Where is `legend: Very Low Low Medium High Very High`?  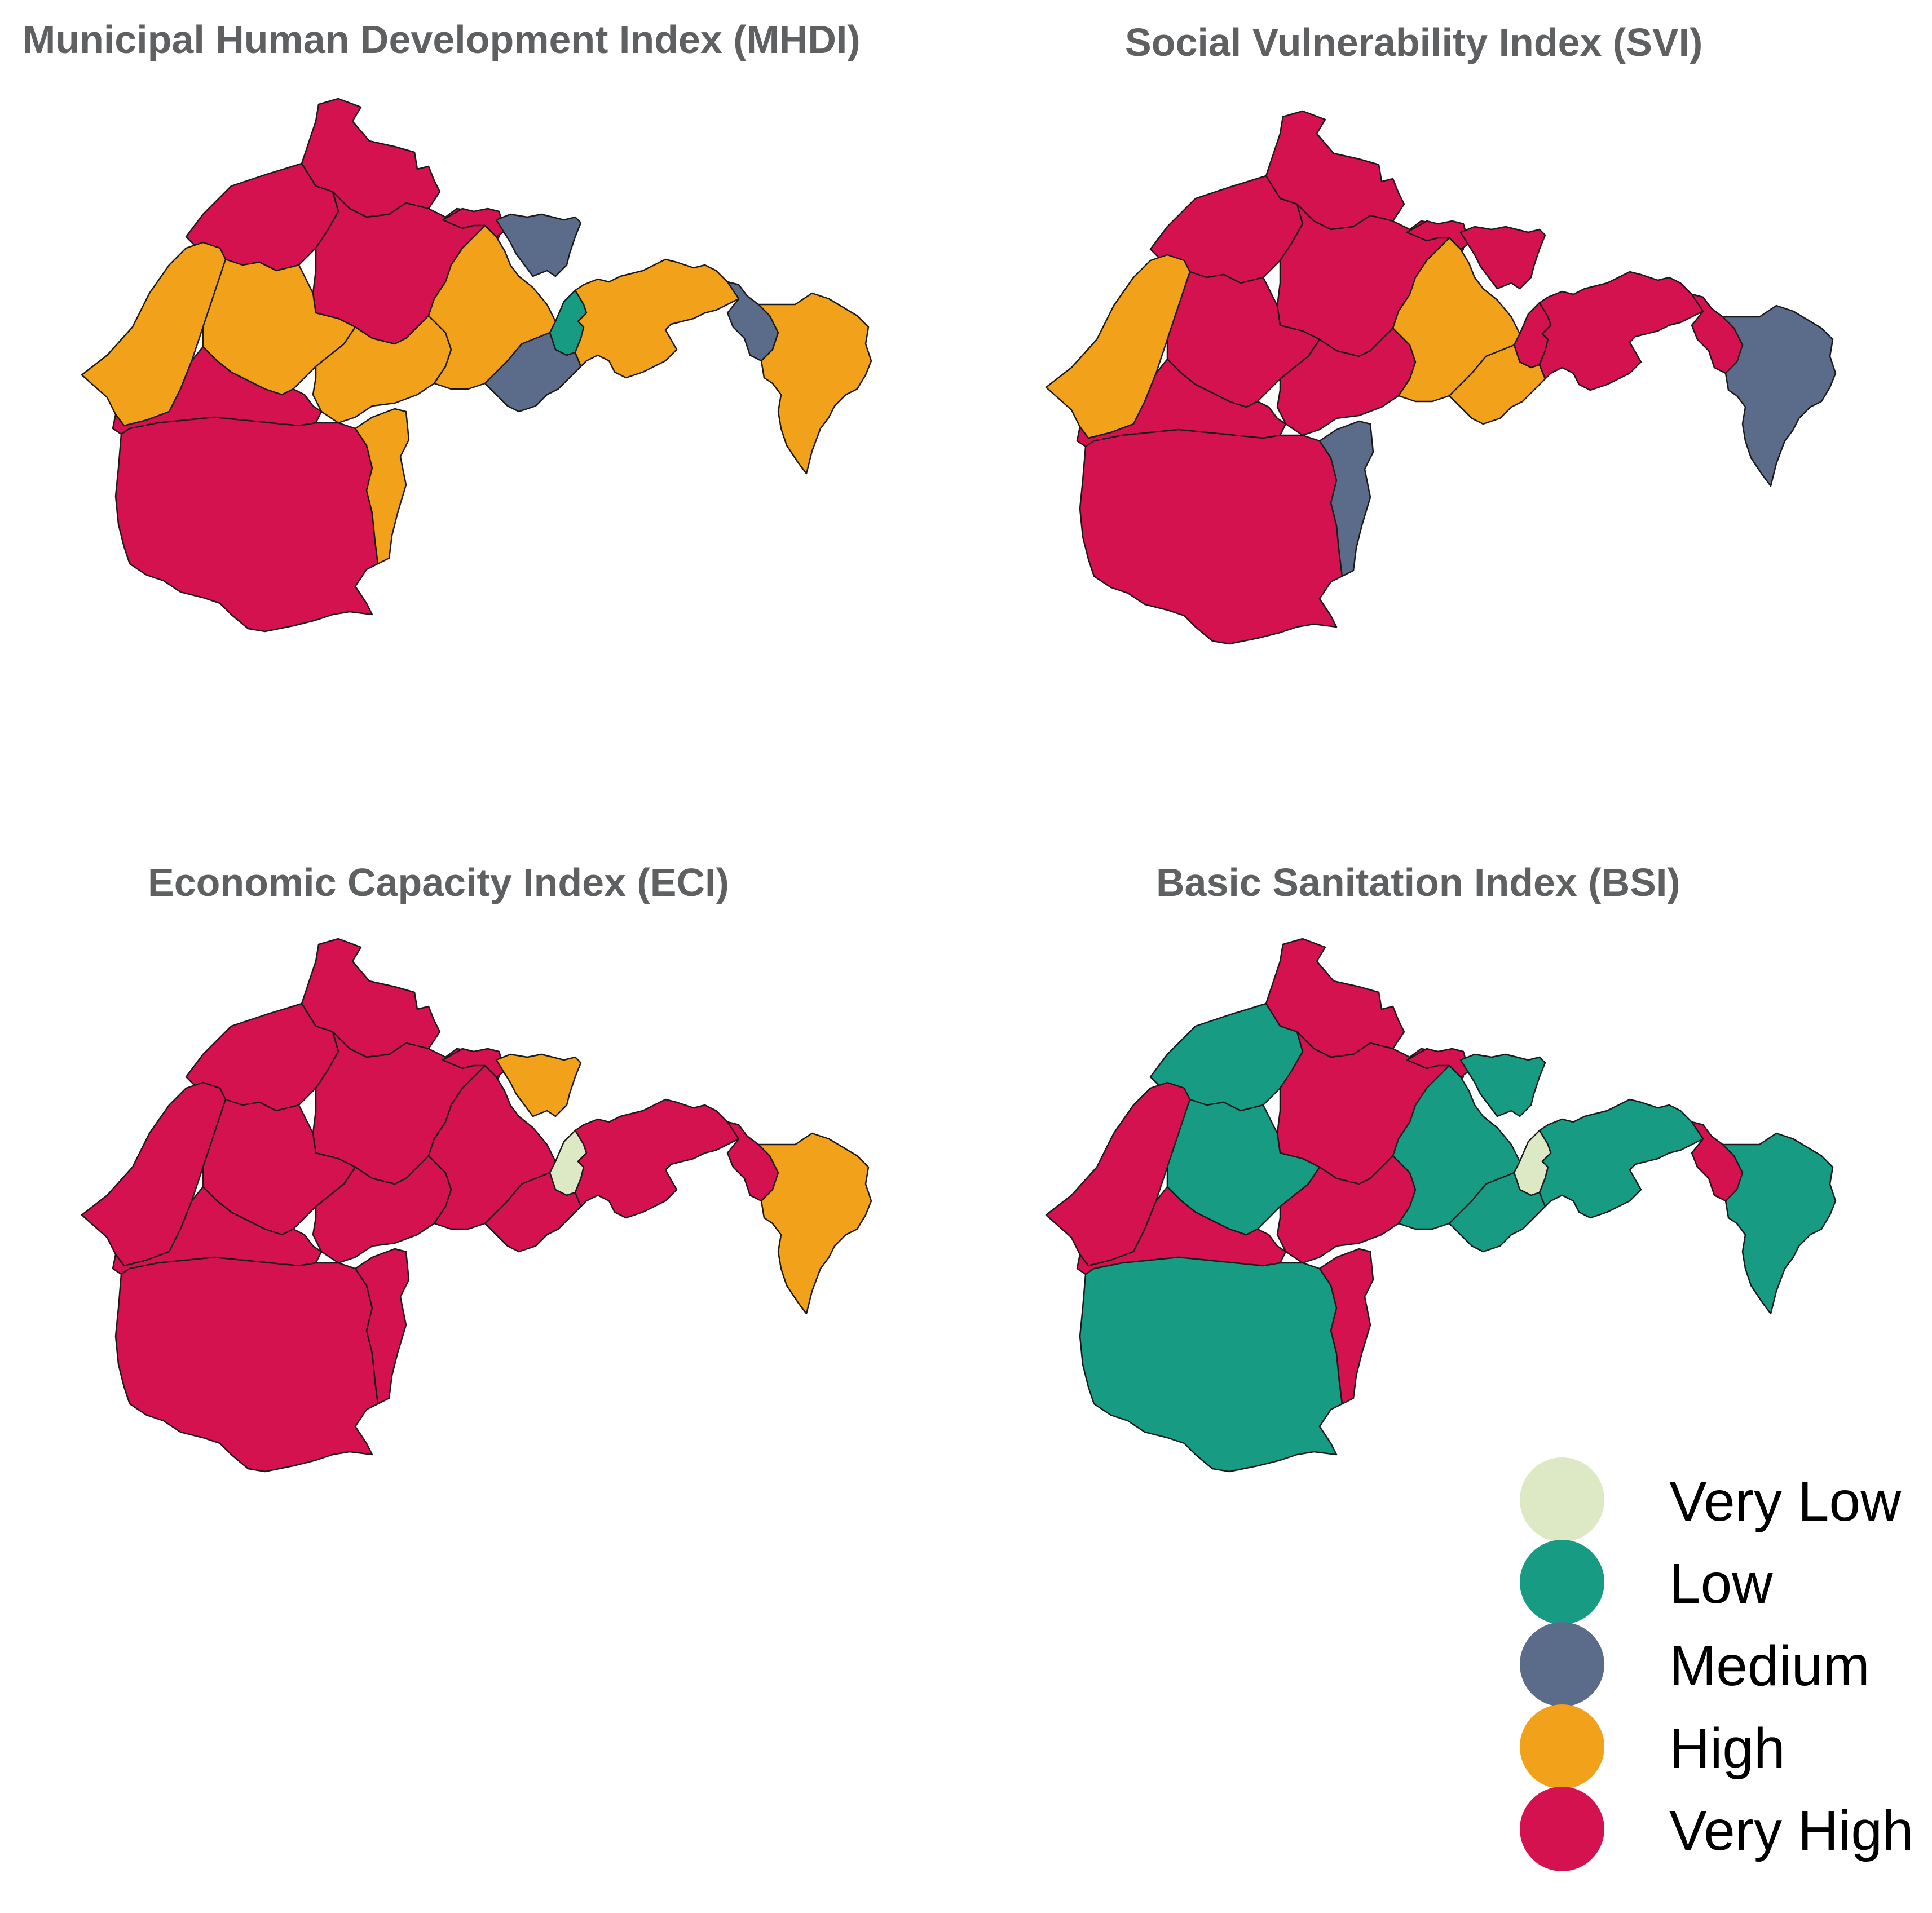
legend: Very Low Low Medium High Very High is located at coordinates (1721, 1664).